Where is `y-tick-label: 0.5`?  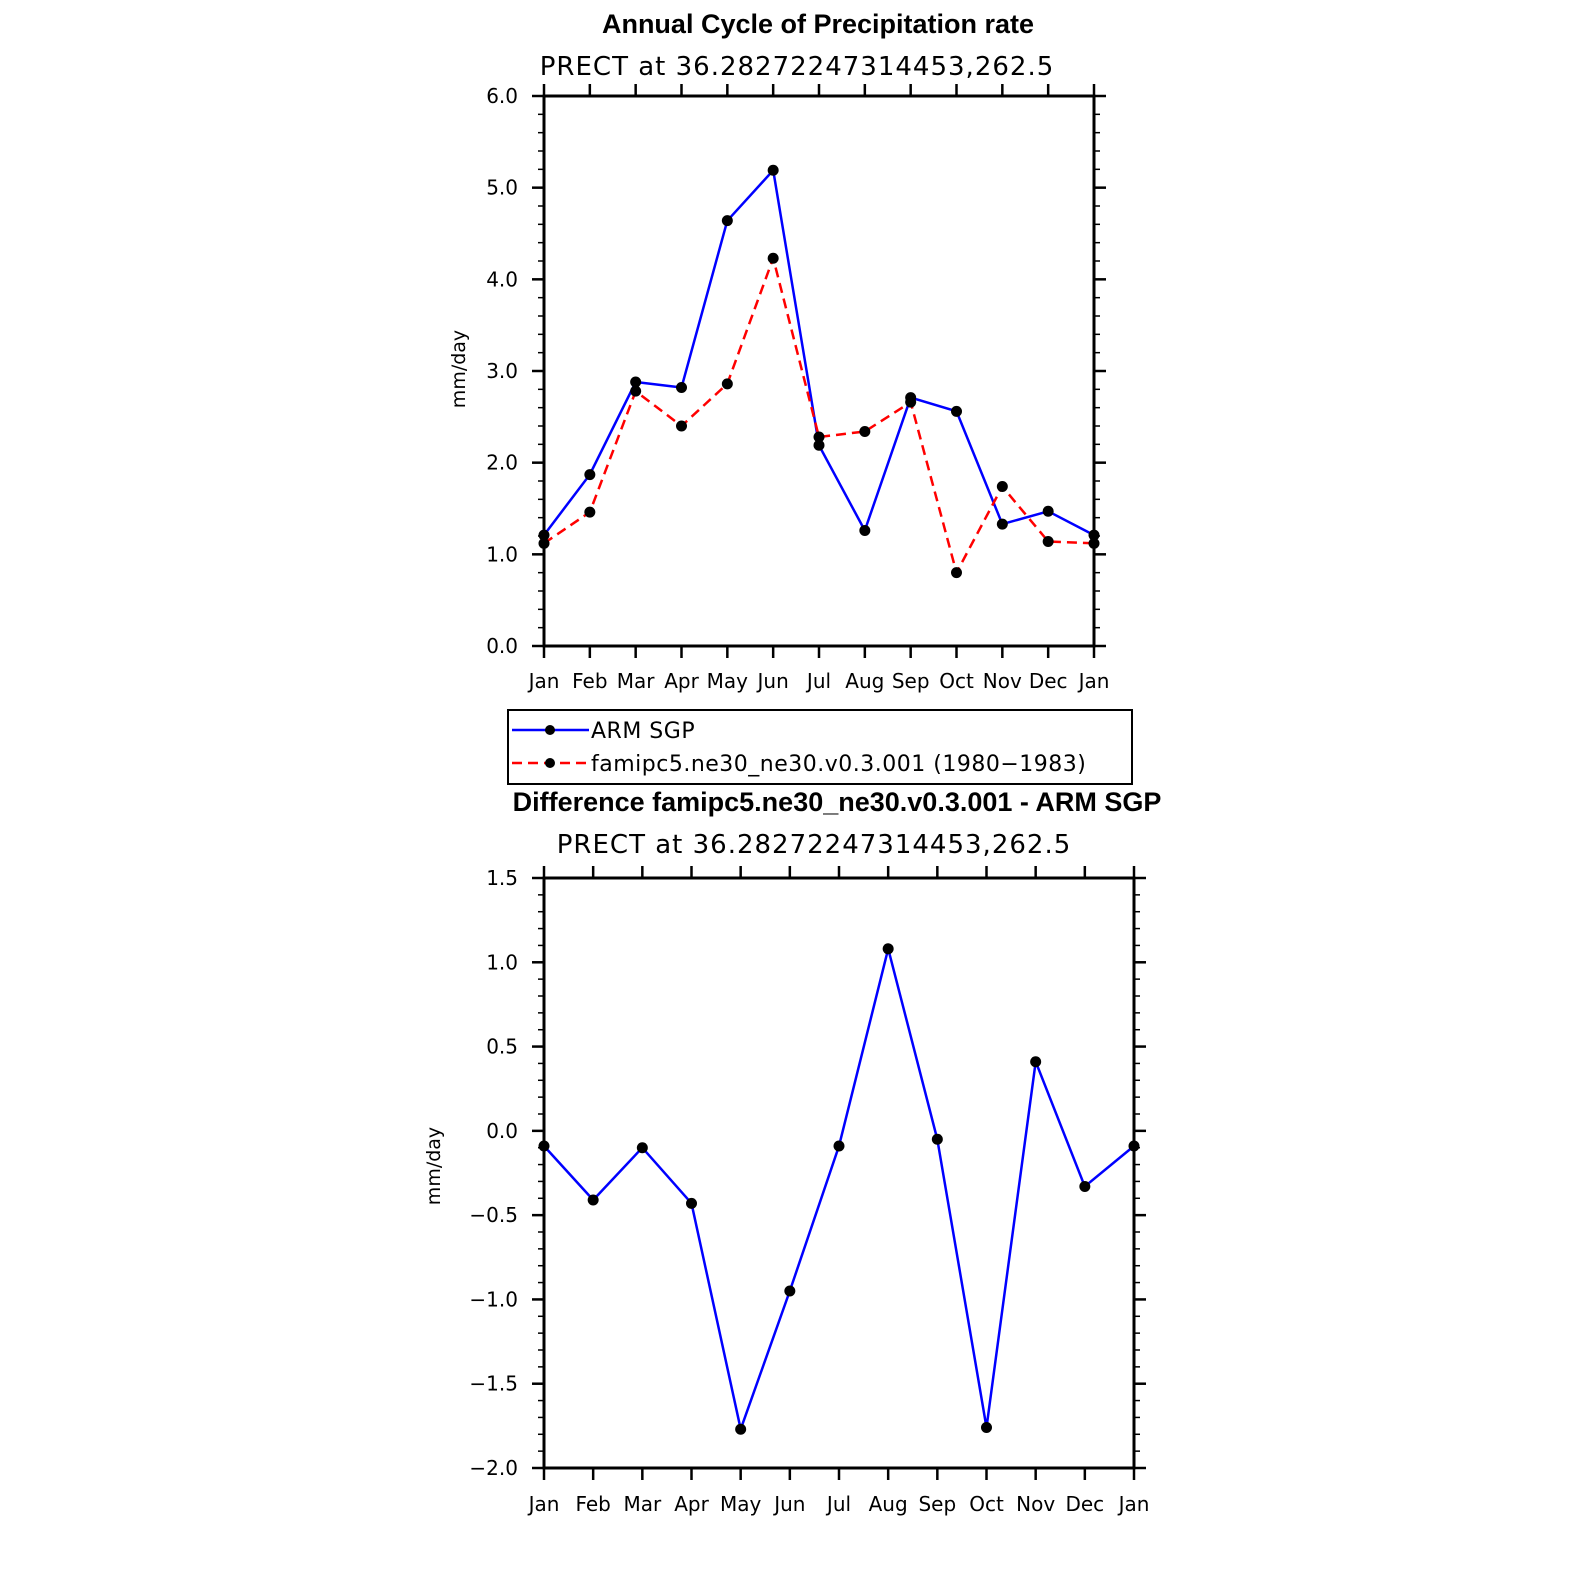
y-tick-label: 0.5 is located at coordinates (502, 1047).